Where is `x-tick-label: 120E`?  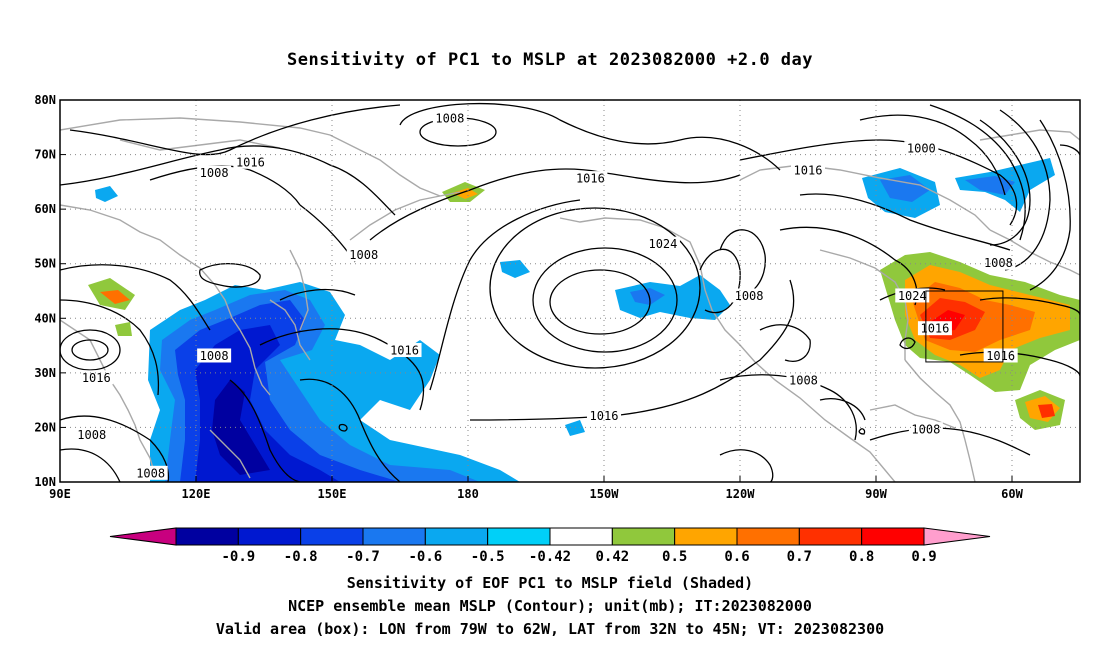
x-tick-label: 120E is located at coordinates (196, 494).